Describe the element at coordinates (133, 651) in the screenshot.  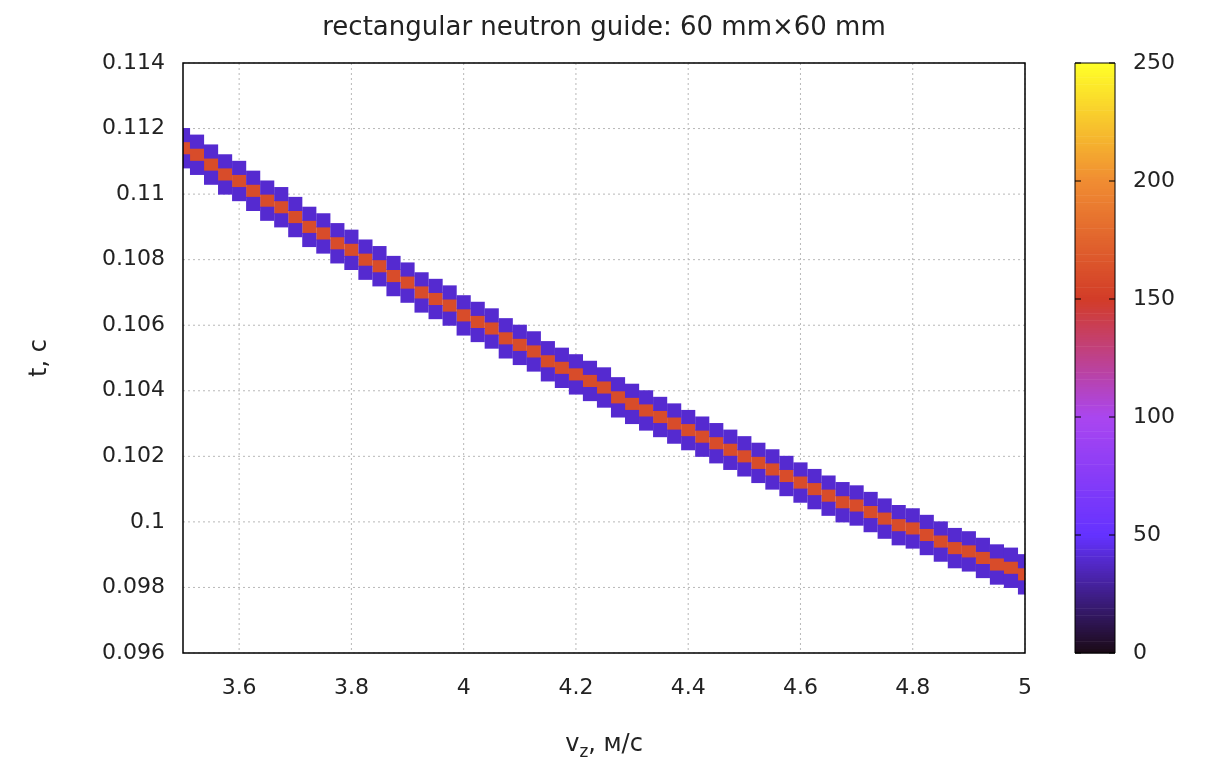
I see `y-tick-label: 0.096` at that location.